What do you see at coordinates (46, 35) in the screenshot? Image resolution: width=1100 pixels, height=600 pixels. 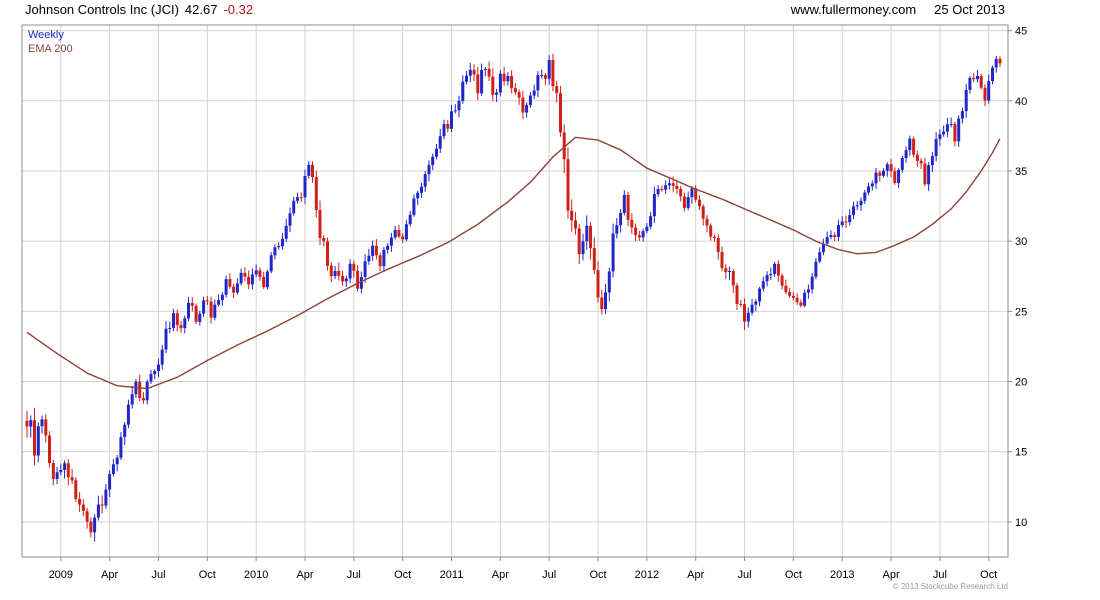 I see `legend-weekly: Weekly` at bounding box center [46, 35].